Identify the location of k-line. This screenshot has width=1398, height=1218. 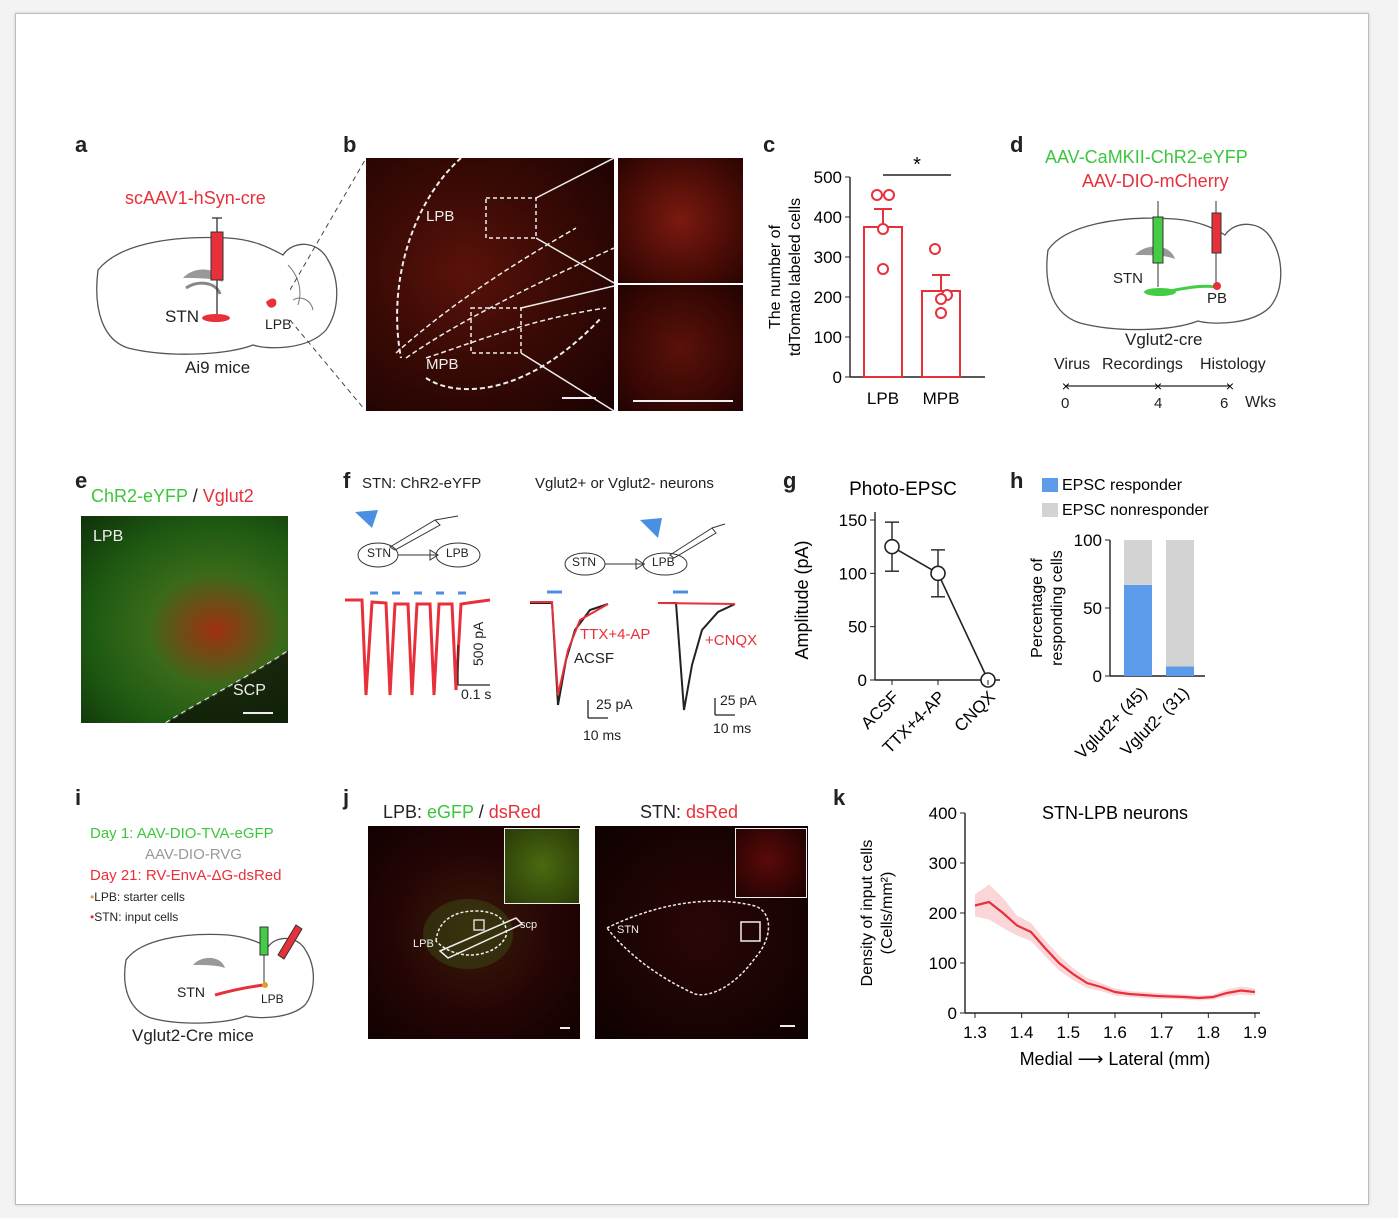
(1115, 950).